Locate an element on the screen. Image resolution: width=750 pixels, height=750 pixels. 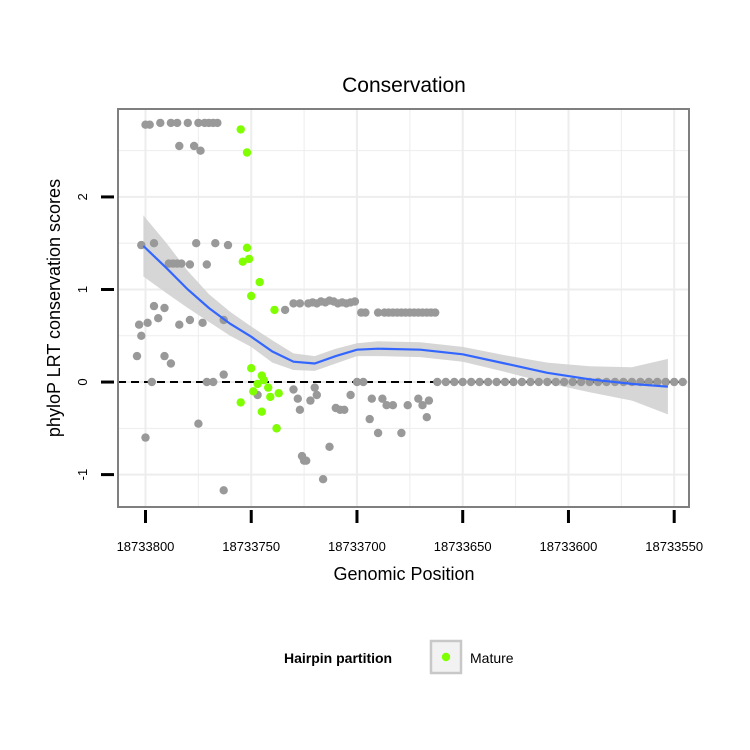
y-axis-title: phyloP LRT conservation scores is located at coordinates (54, 308).